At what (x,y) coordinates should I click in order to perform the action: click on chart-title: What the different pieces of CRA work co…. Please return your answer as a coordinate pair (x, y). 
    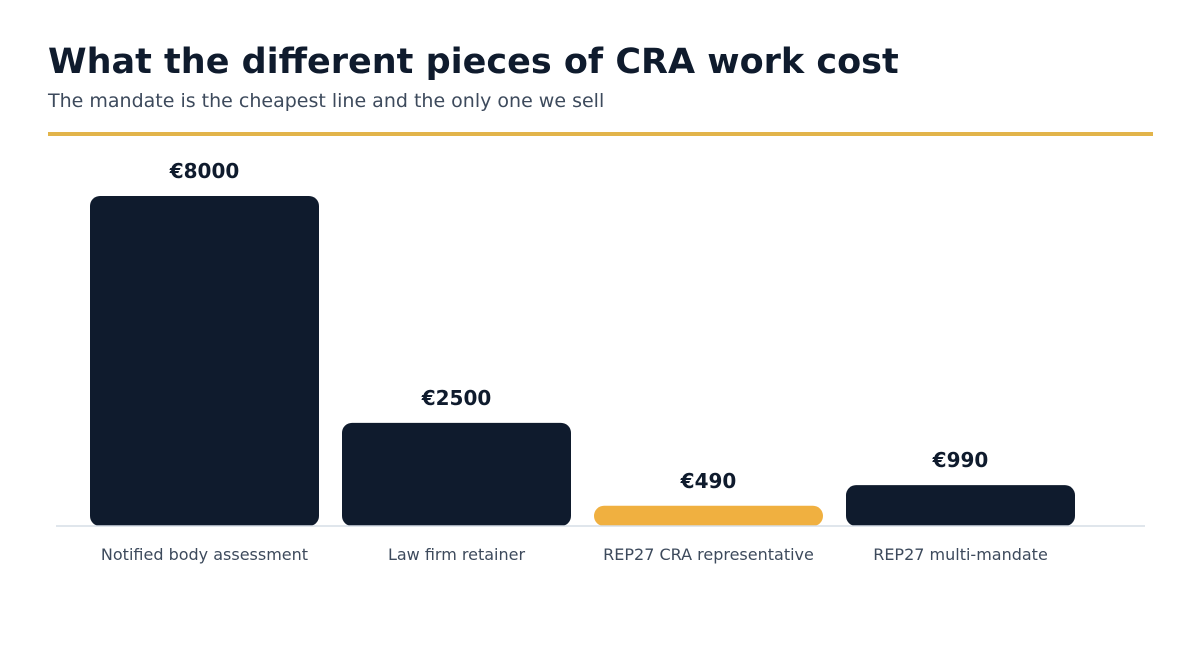
    Looking at the image, I should click on (473, 62).